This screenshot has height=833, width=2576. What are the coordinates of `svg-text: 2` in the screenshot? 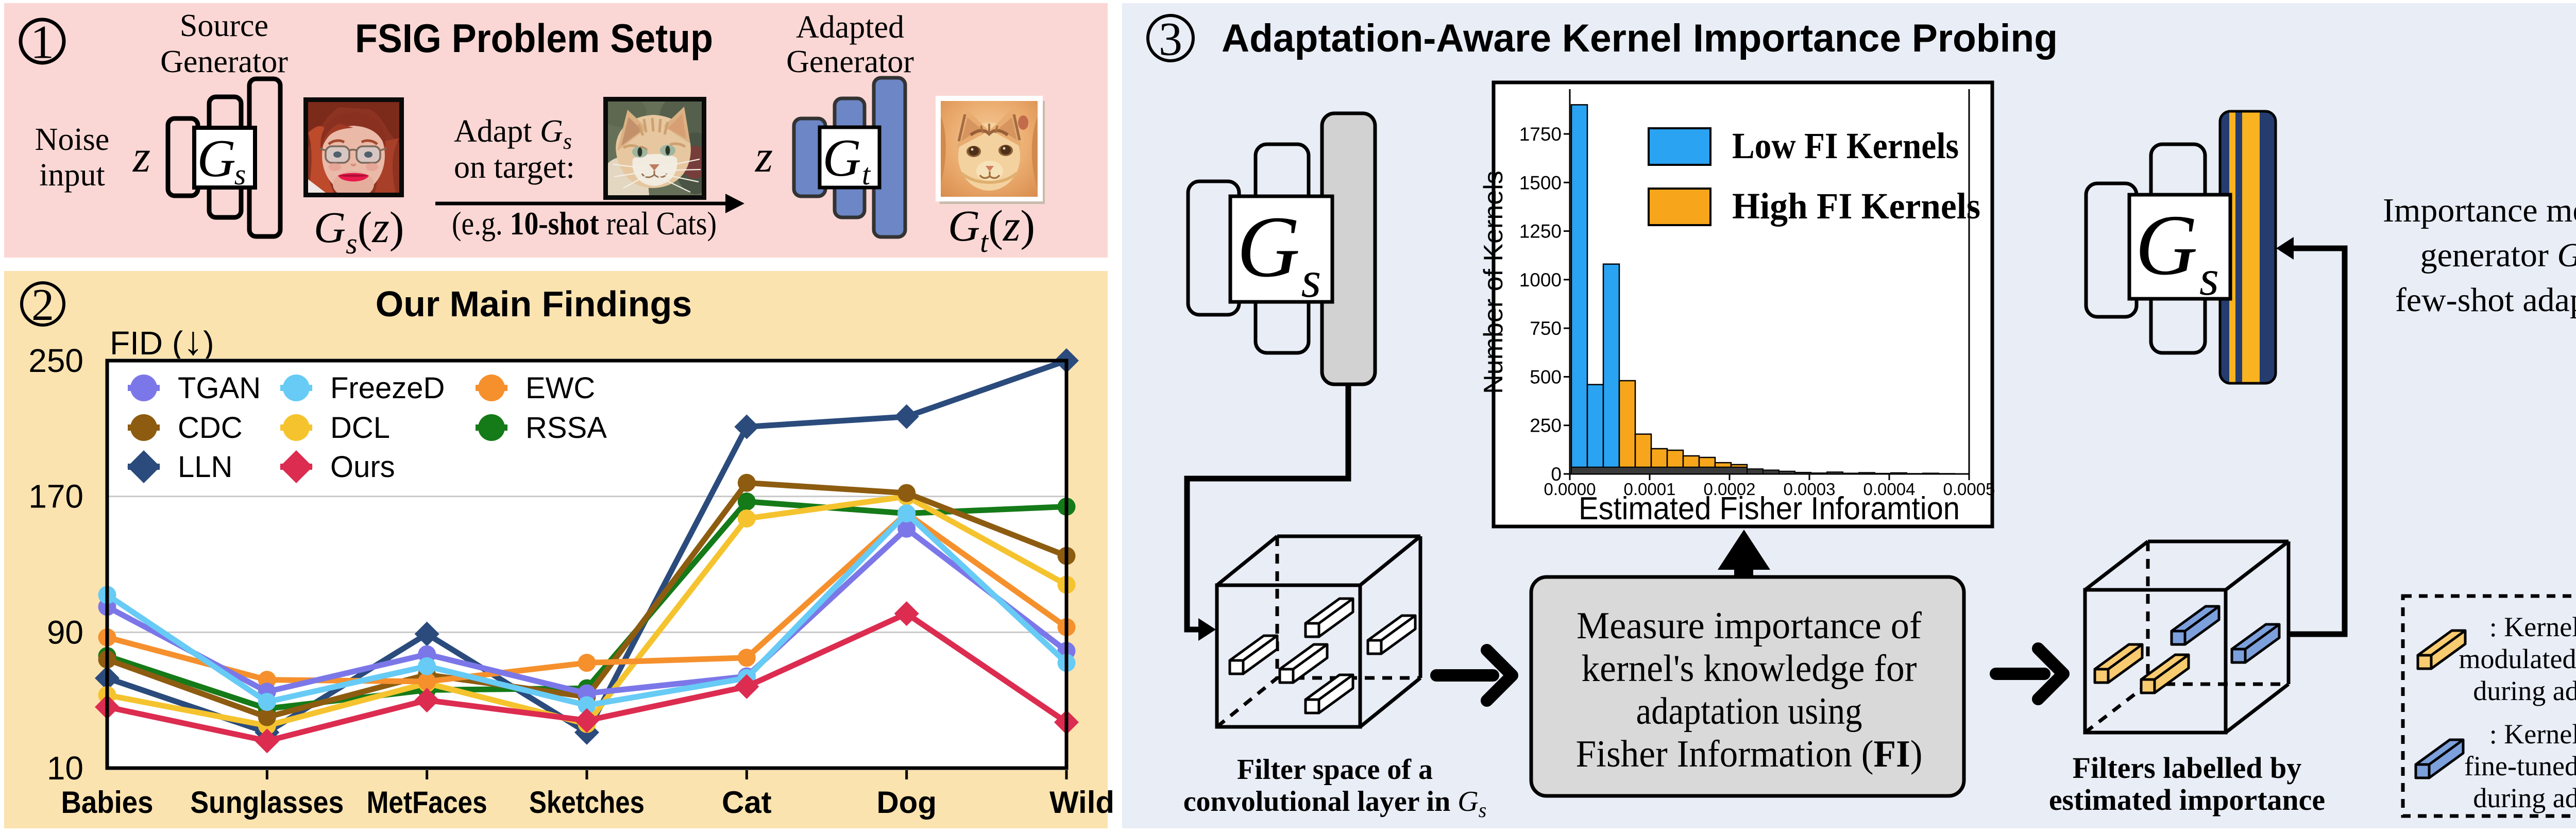 It's located at (43, 305).